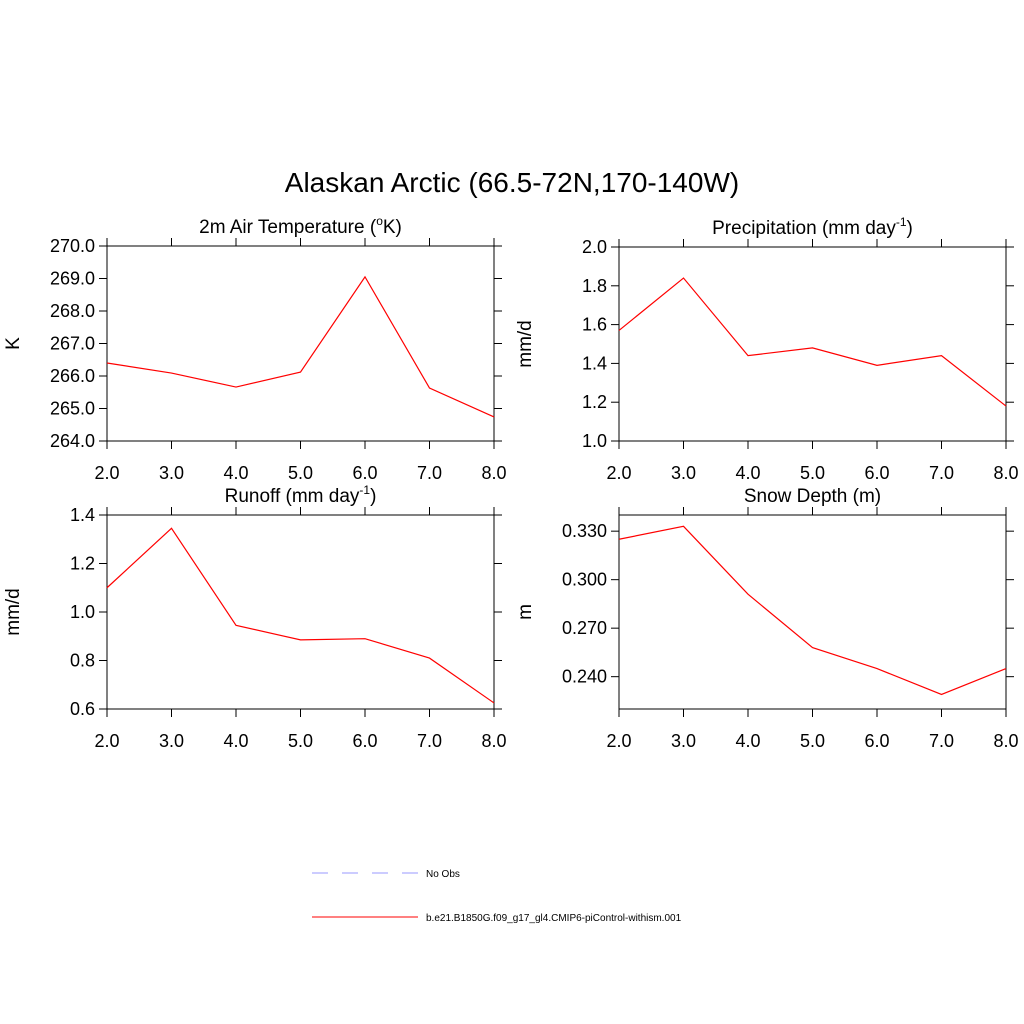  I want to click on panel-title: Runoff (mm day-1), so click(301, 495).